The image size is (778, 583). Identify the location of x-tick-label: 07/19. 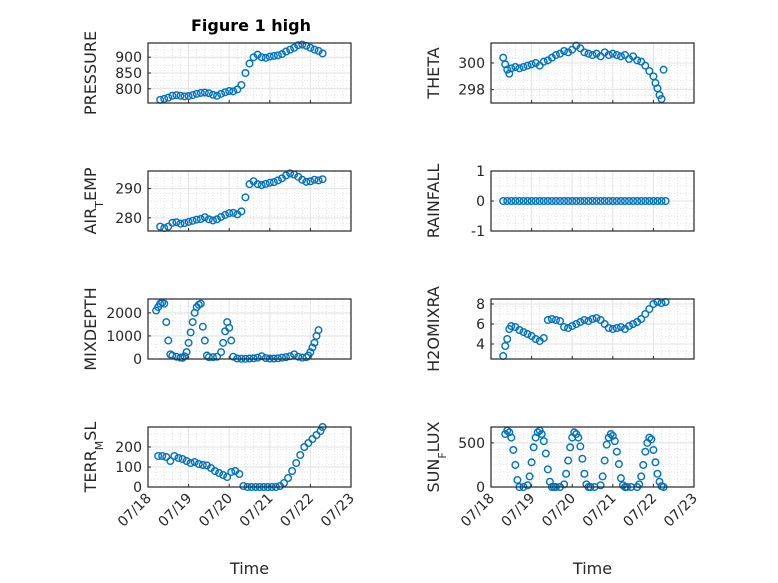
(176, 511).